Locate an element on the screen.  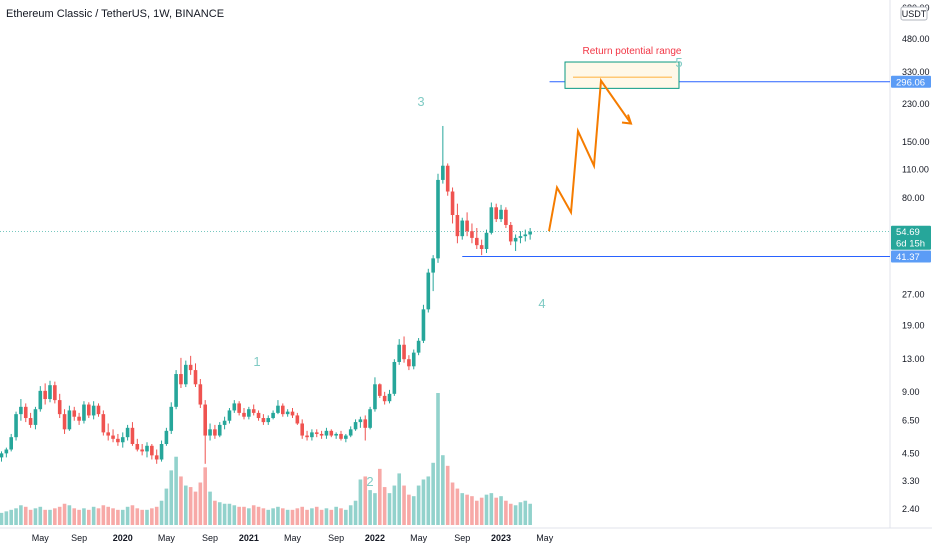
wave-label: 4 is located at coordinates (541, 303).